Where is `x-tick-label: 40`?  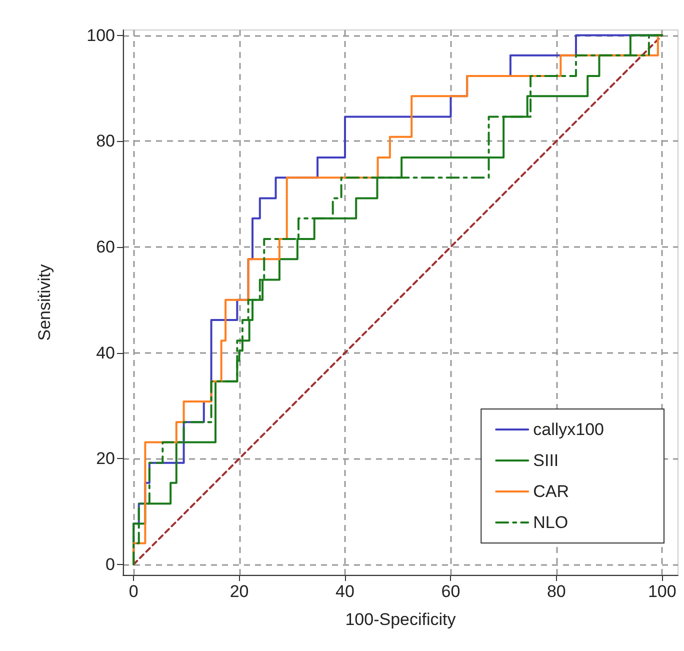 x-tick-label: 40 is located at coordinates (345, 591).